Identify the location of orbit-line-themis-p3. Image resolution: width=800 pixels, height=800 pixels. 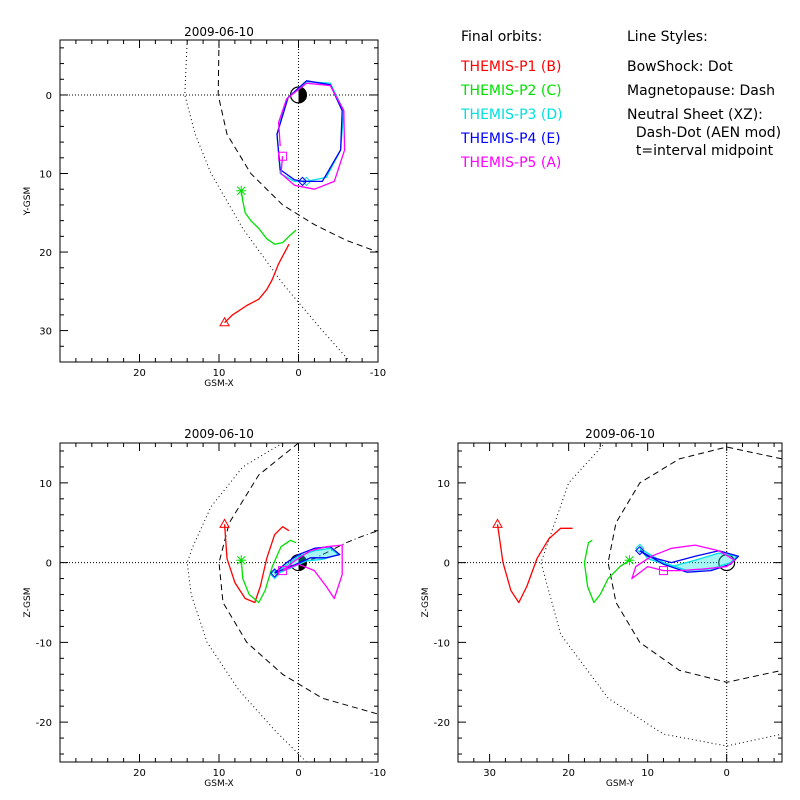
(310, 131).